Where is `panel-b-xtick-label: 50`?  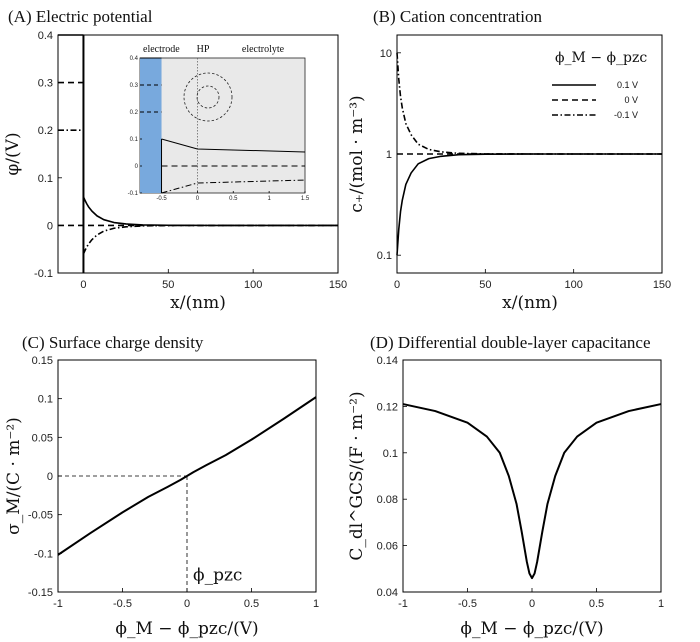 panel-b-xtick-label: 50 is located at coordinates (485, 285).